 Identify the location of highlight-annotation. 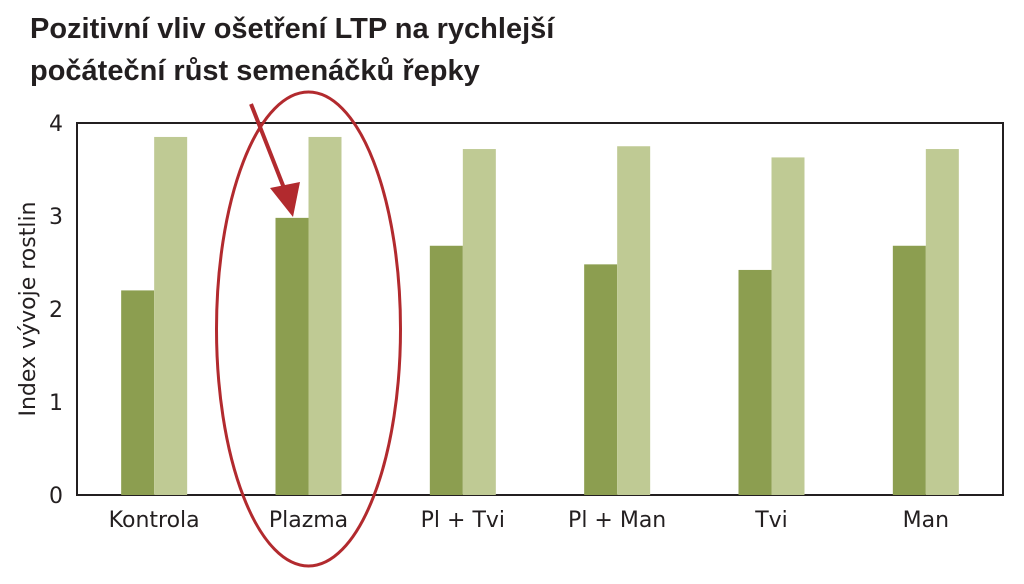
(308, 329).